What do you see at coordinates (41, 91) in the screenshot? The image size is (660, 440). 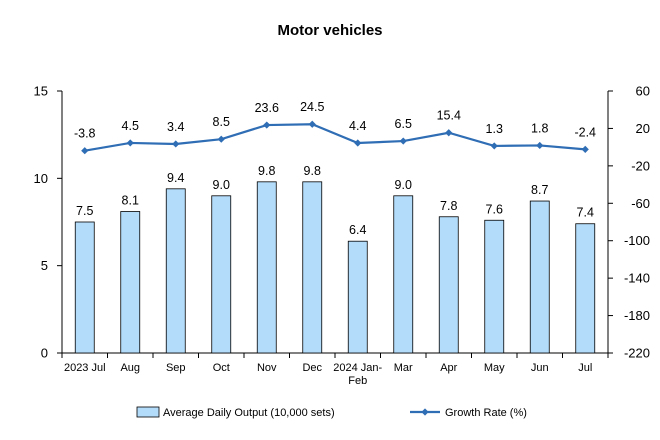 I see `left-tick-label: 15` at bounding box center [41, 91].